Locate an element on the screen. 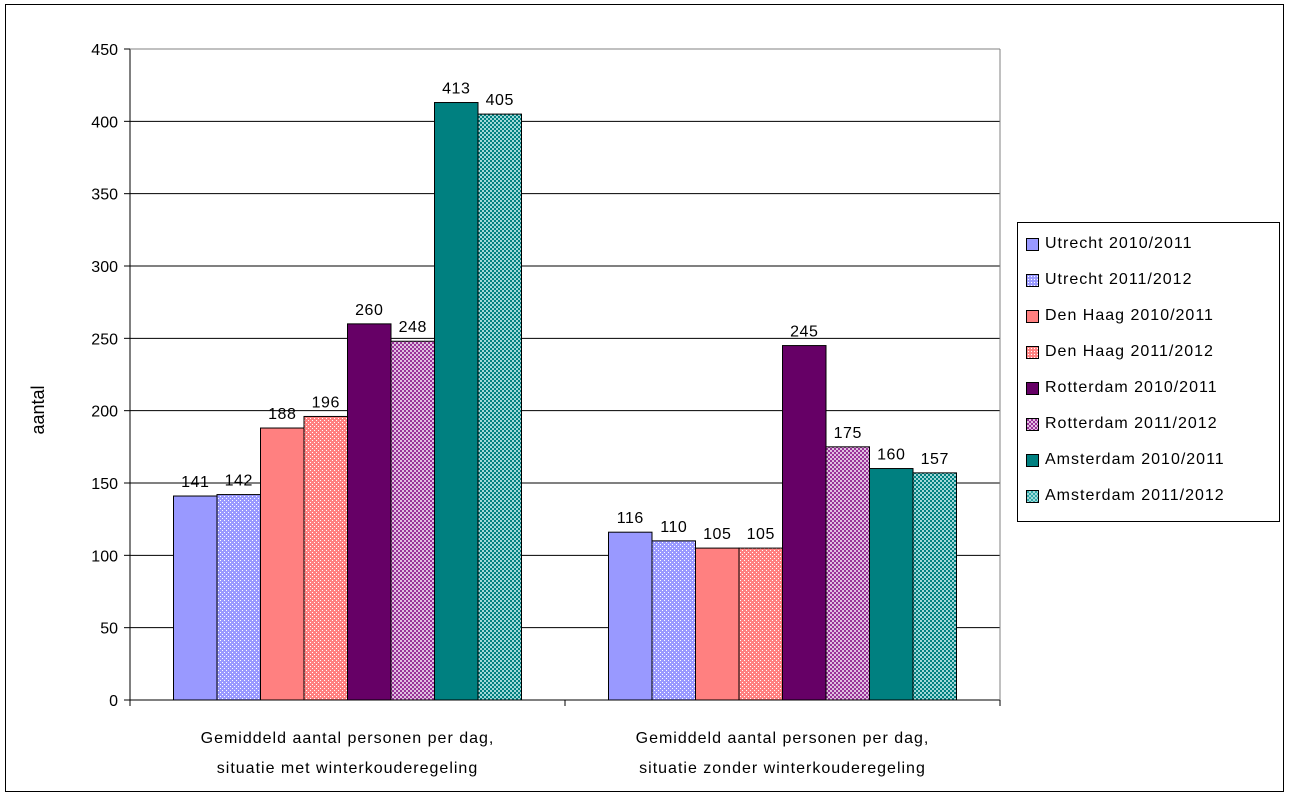 The width and height of the screenshot is (1290, 796). data-label: 142 is located at coordinates (239, 481).